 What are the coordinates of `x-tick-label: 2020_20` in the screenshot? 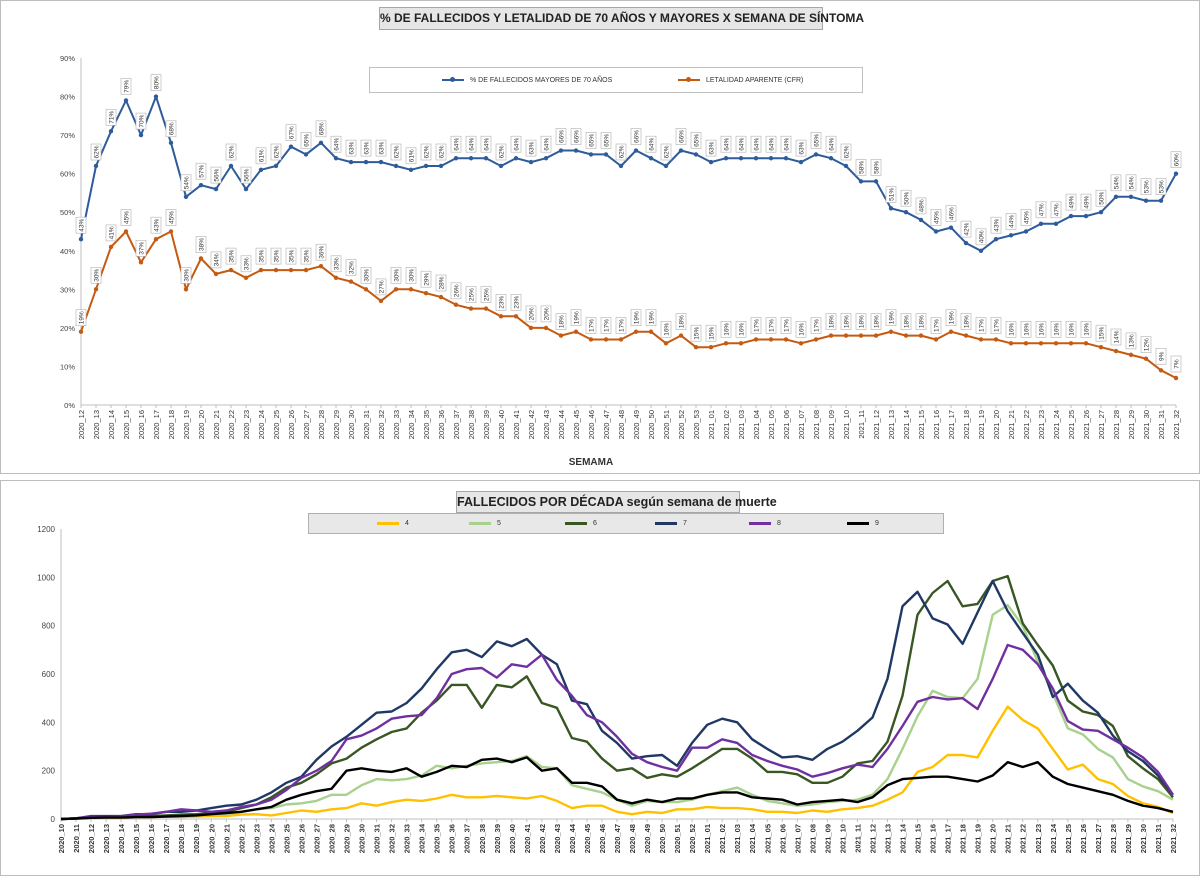 It's located at (211, 838).